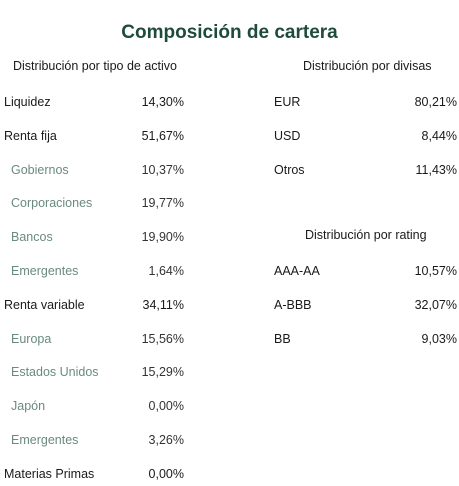 Image resolution: width=459 pixels, height=486 pixels. I want to click on row-label: Japón, so click(28, 406).